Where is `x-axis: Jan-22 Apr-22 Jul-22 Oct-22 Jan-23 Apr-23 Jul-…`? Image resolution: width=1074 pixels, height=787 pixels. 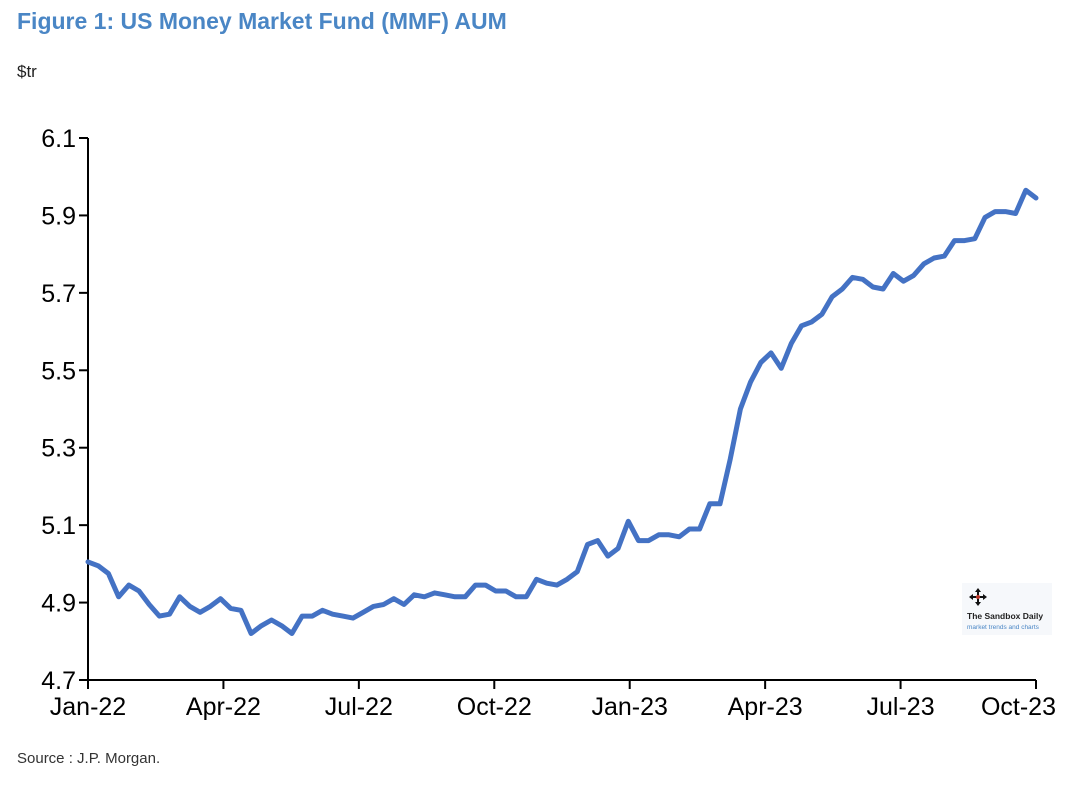 x-axis: Jan-22 Apr-22 Jul-22 Oct-22 Jan-23 Apr-23 Jul-… is located at coordinates (553, 700).